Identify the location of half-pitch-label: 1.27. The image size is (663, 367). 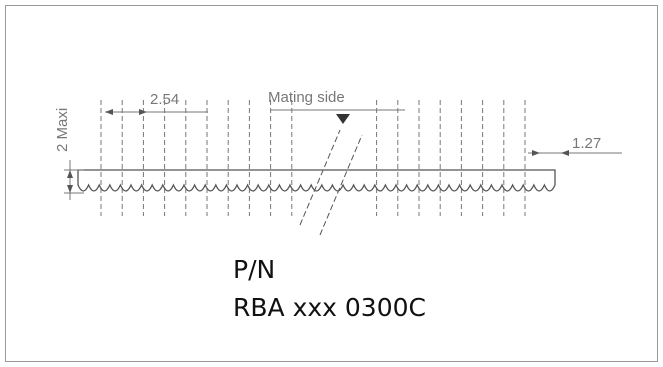
(586, 143).